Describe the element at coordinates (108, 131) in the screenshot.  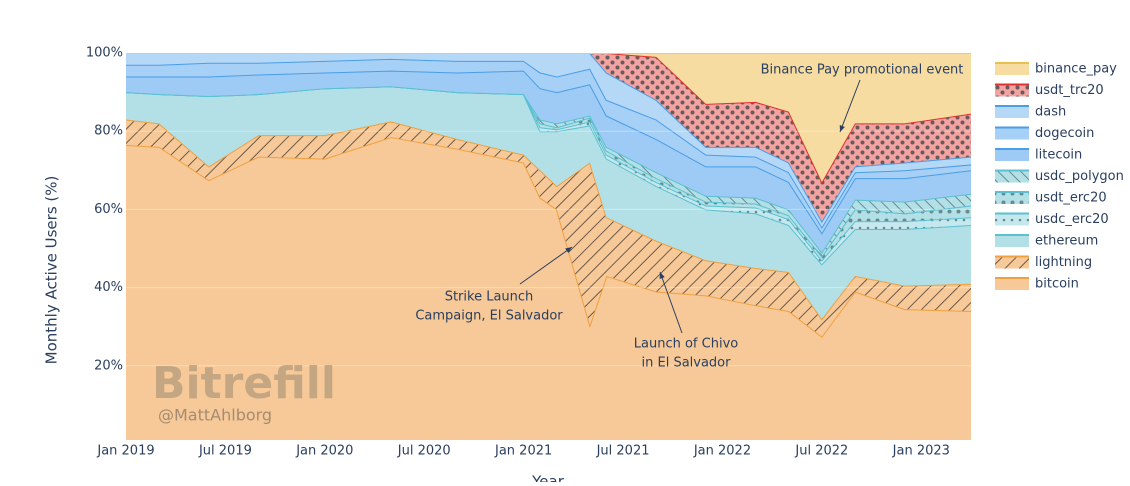
I see `y-tick-label: 80%` at that location.